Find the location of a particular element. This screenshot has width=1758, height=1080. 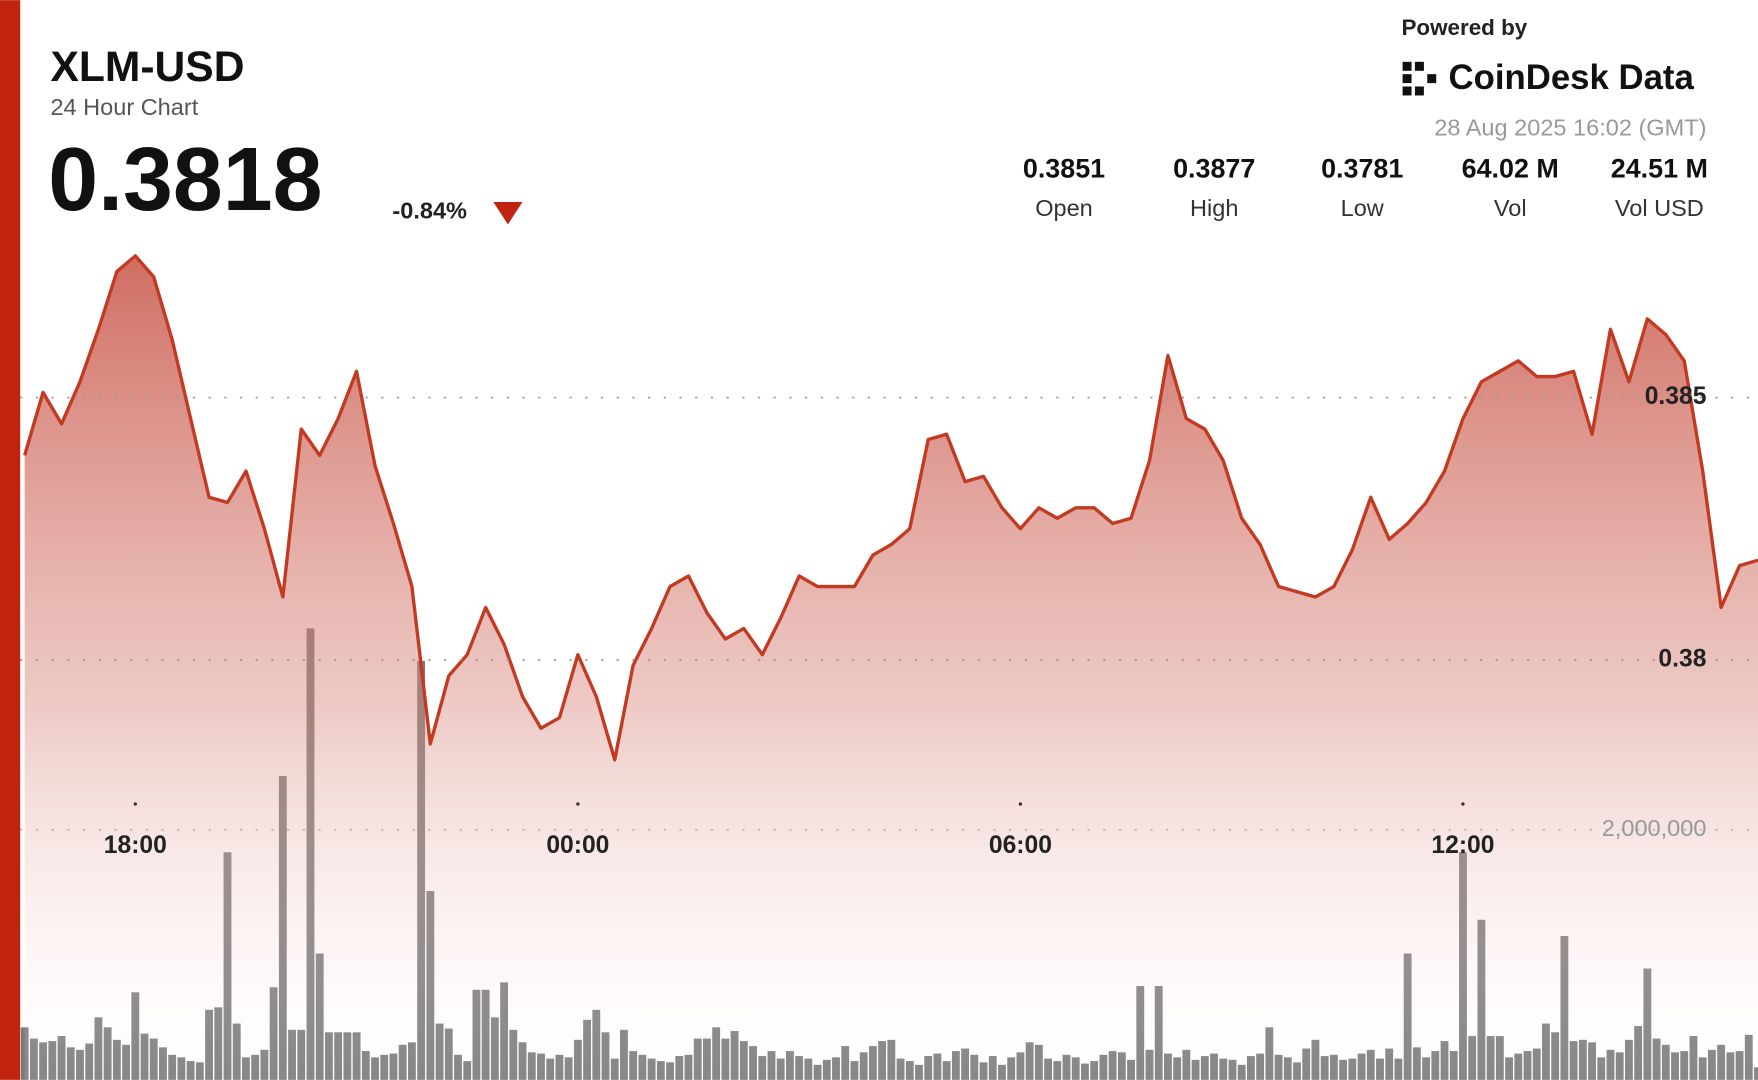

stat-value: 24.51 M is located at coordinates (1659, 169).